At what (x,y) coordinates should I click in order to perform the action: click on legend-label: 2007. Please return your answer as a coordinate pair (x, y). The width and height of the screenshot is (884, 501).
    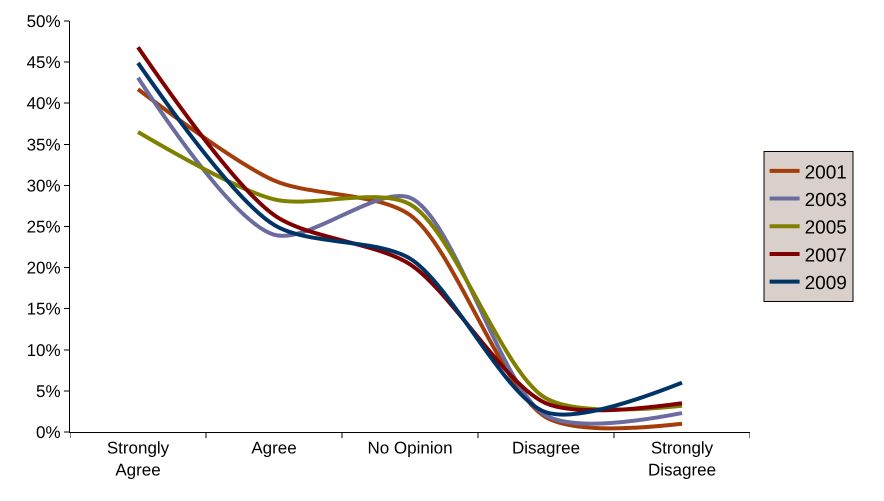
    Looking at the image, I should click on (825, 255).